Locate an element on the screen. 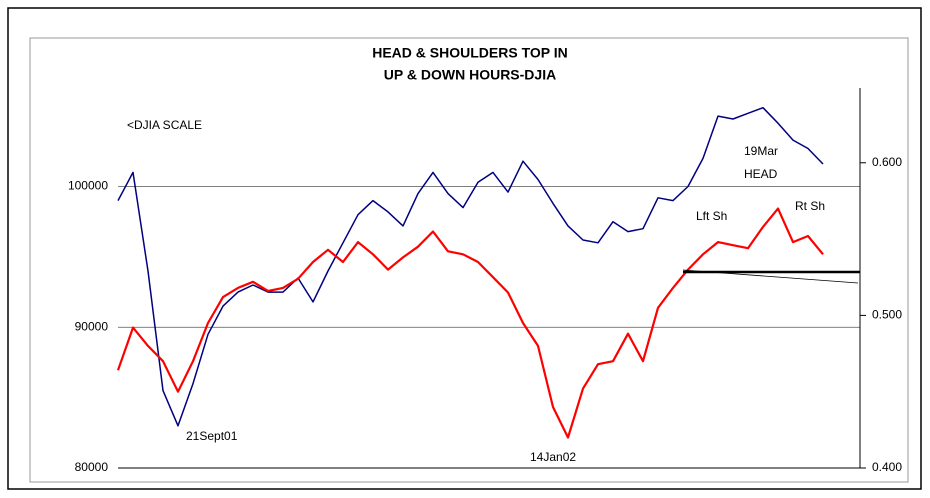  annotation: Lft Sh is located at coordinates (711, 216).